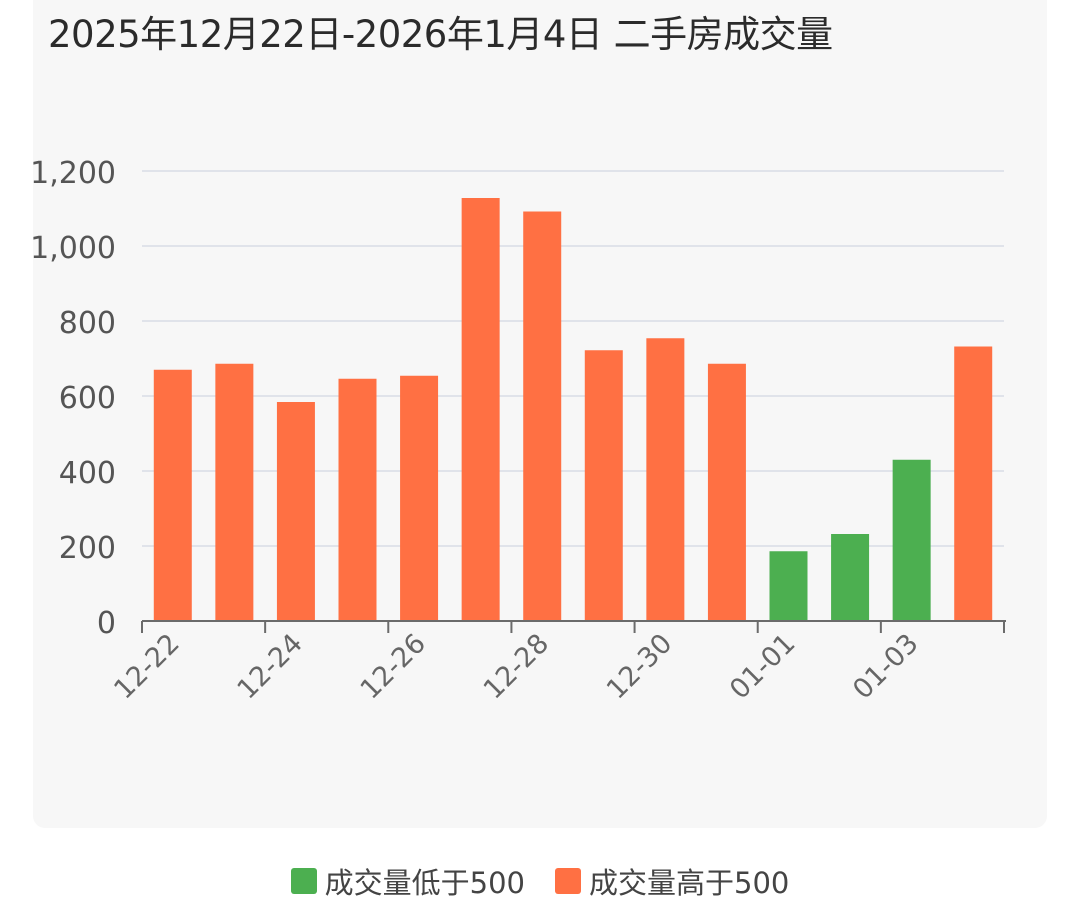 The width and height of the screenshot is (1080, 912). I want to click on x-axis-tick-labels: 12-22 12-24 12-26 12-28 12-30 01-01 01-03, so click(516, 666).